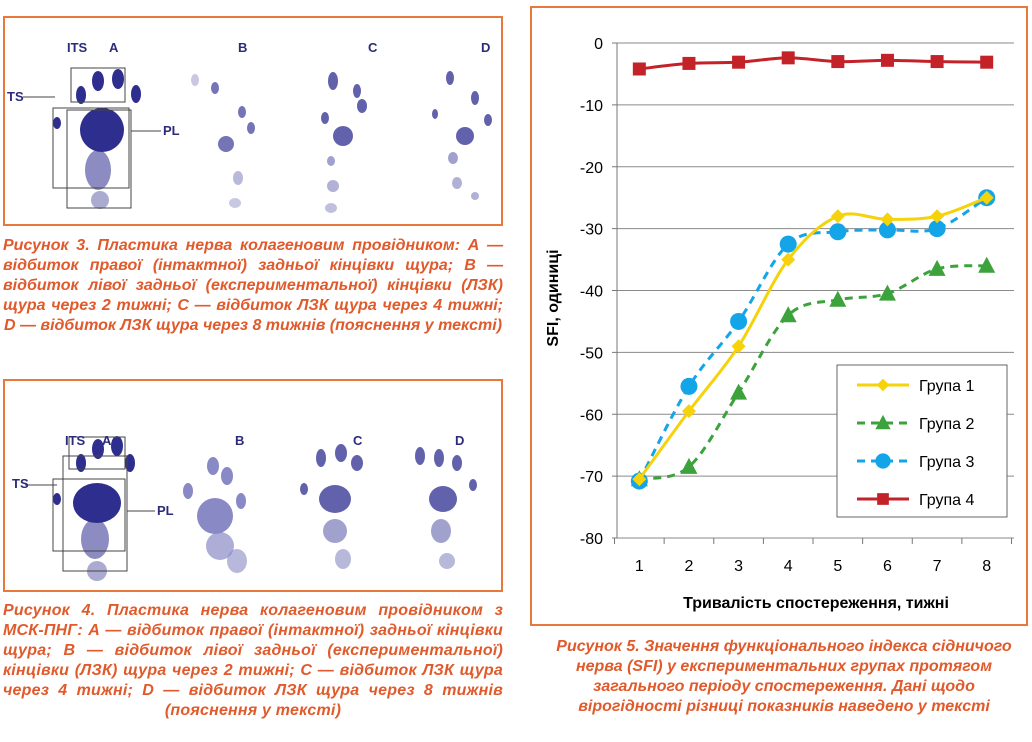 The width and height of the screenshot is (1032, 742). Describe the element at coordinates (591, 353) in the screenshot. I see `y-tick-label: -50` at that location.